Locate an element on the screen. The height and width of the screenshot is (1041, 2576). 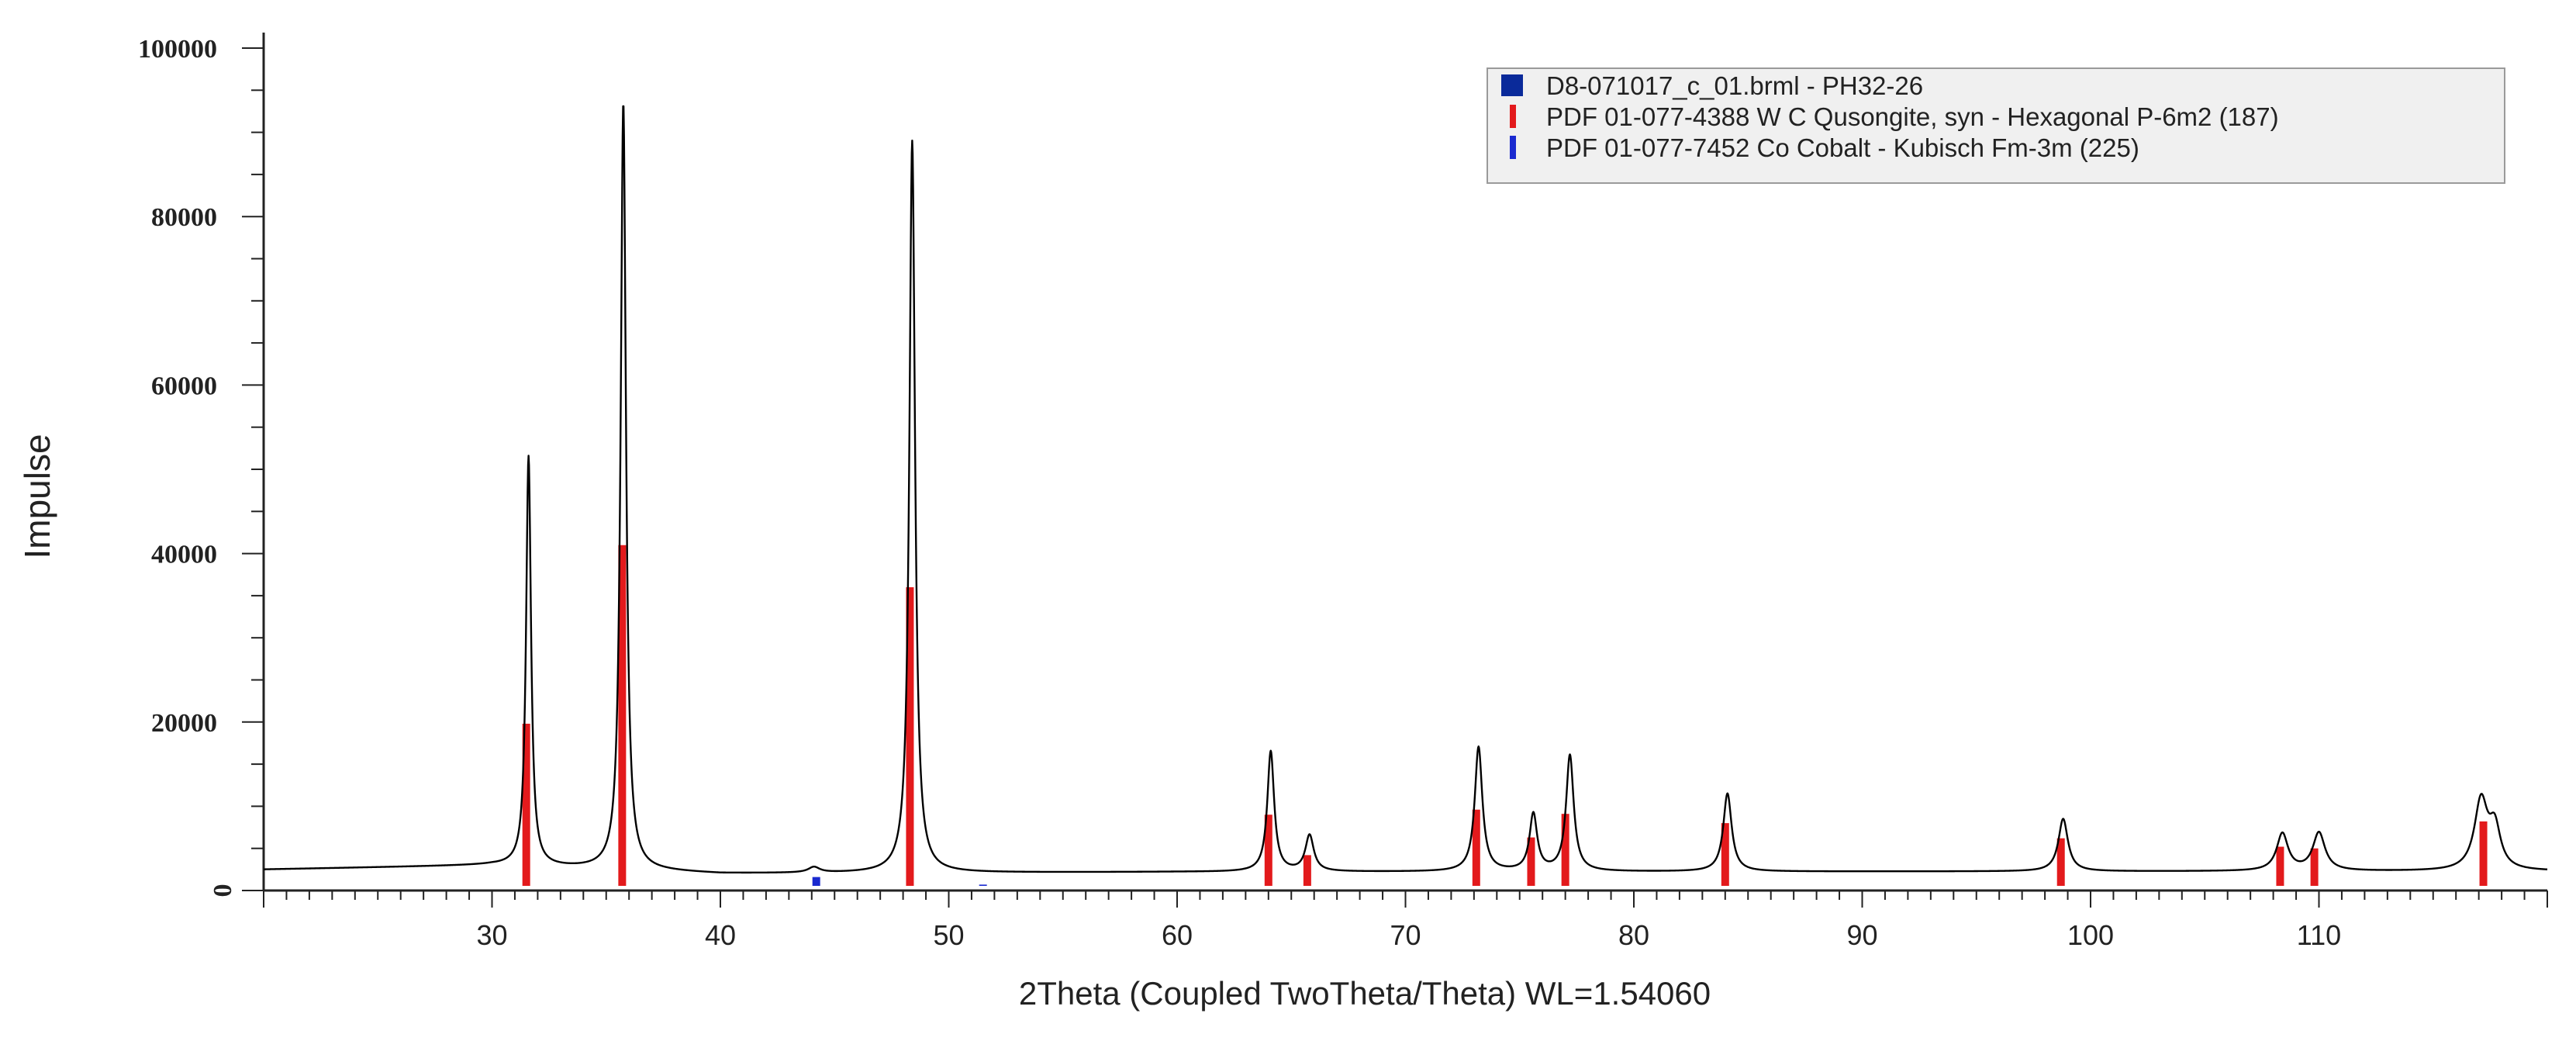
x-tick-label: 80 is located at coordinates (1633, 935).